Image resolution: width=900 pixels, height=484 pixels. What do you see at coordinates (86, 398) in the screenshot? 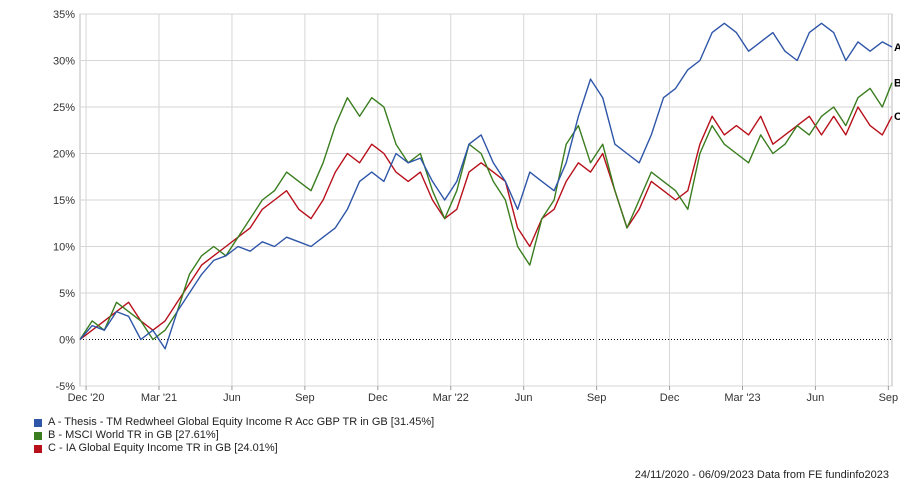
I see `x-tick-label: Dec '20` at bounding box center [86, 398].